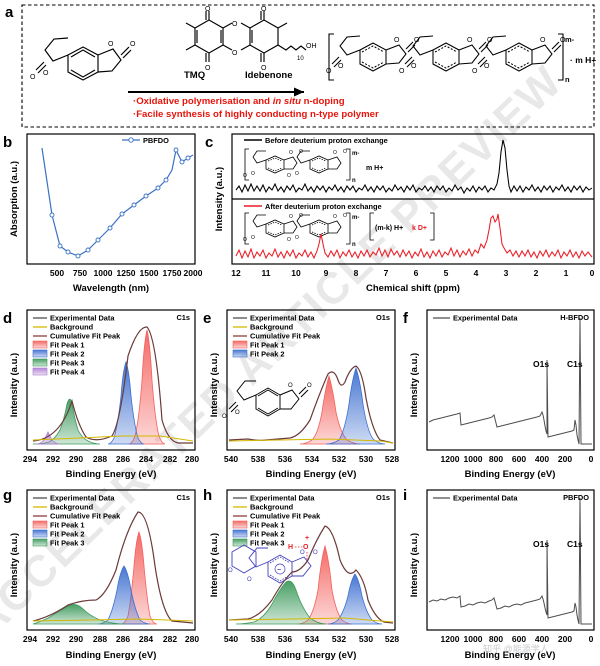 This screenshot has height=666, width=600. What do you see at coordinates (235, 53) in the screenshot?
I see `idebenone-ome-2: O` at bounding box center [235, 53].